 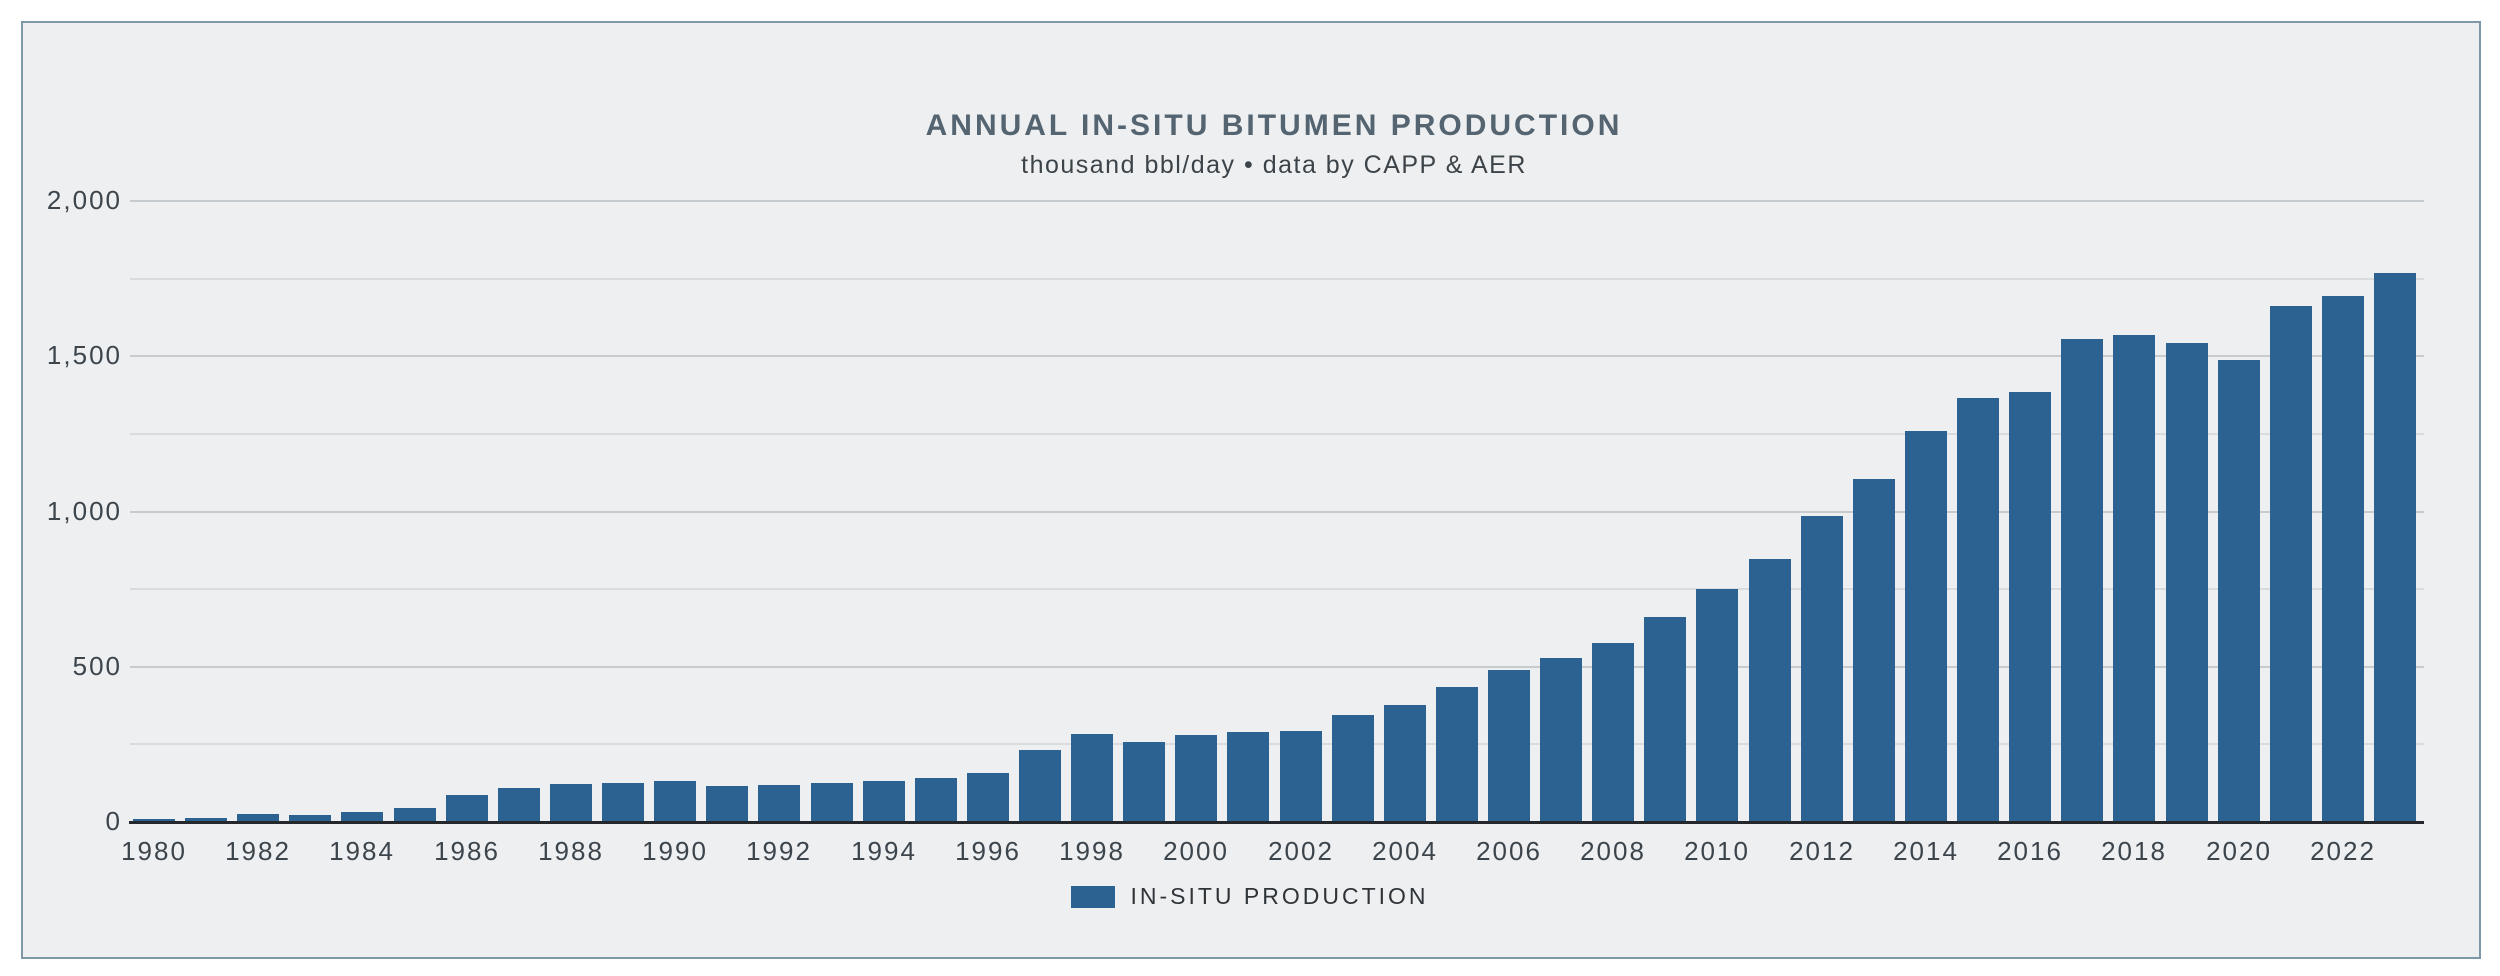 What do you see at coordinates (1509, 851) in the screenshot?
I see `x-axis-tick-label: 2006` at bounding box center [1509, 851].